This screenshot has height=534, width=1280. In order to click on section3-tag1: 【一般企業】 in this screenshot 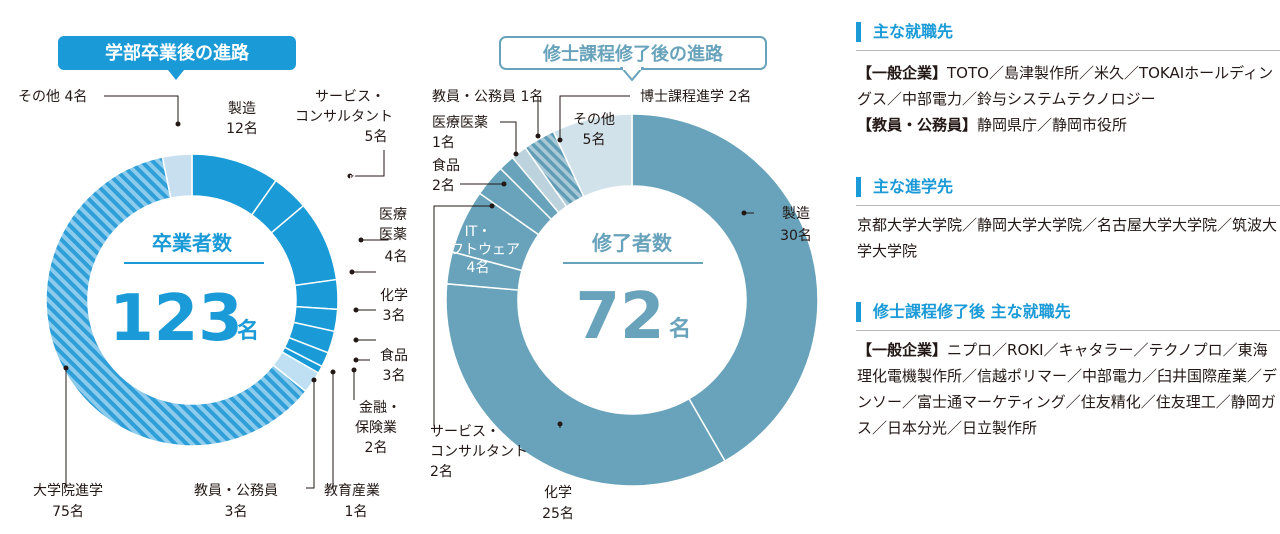, I will do `click(902, 350)`.